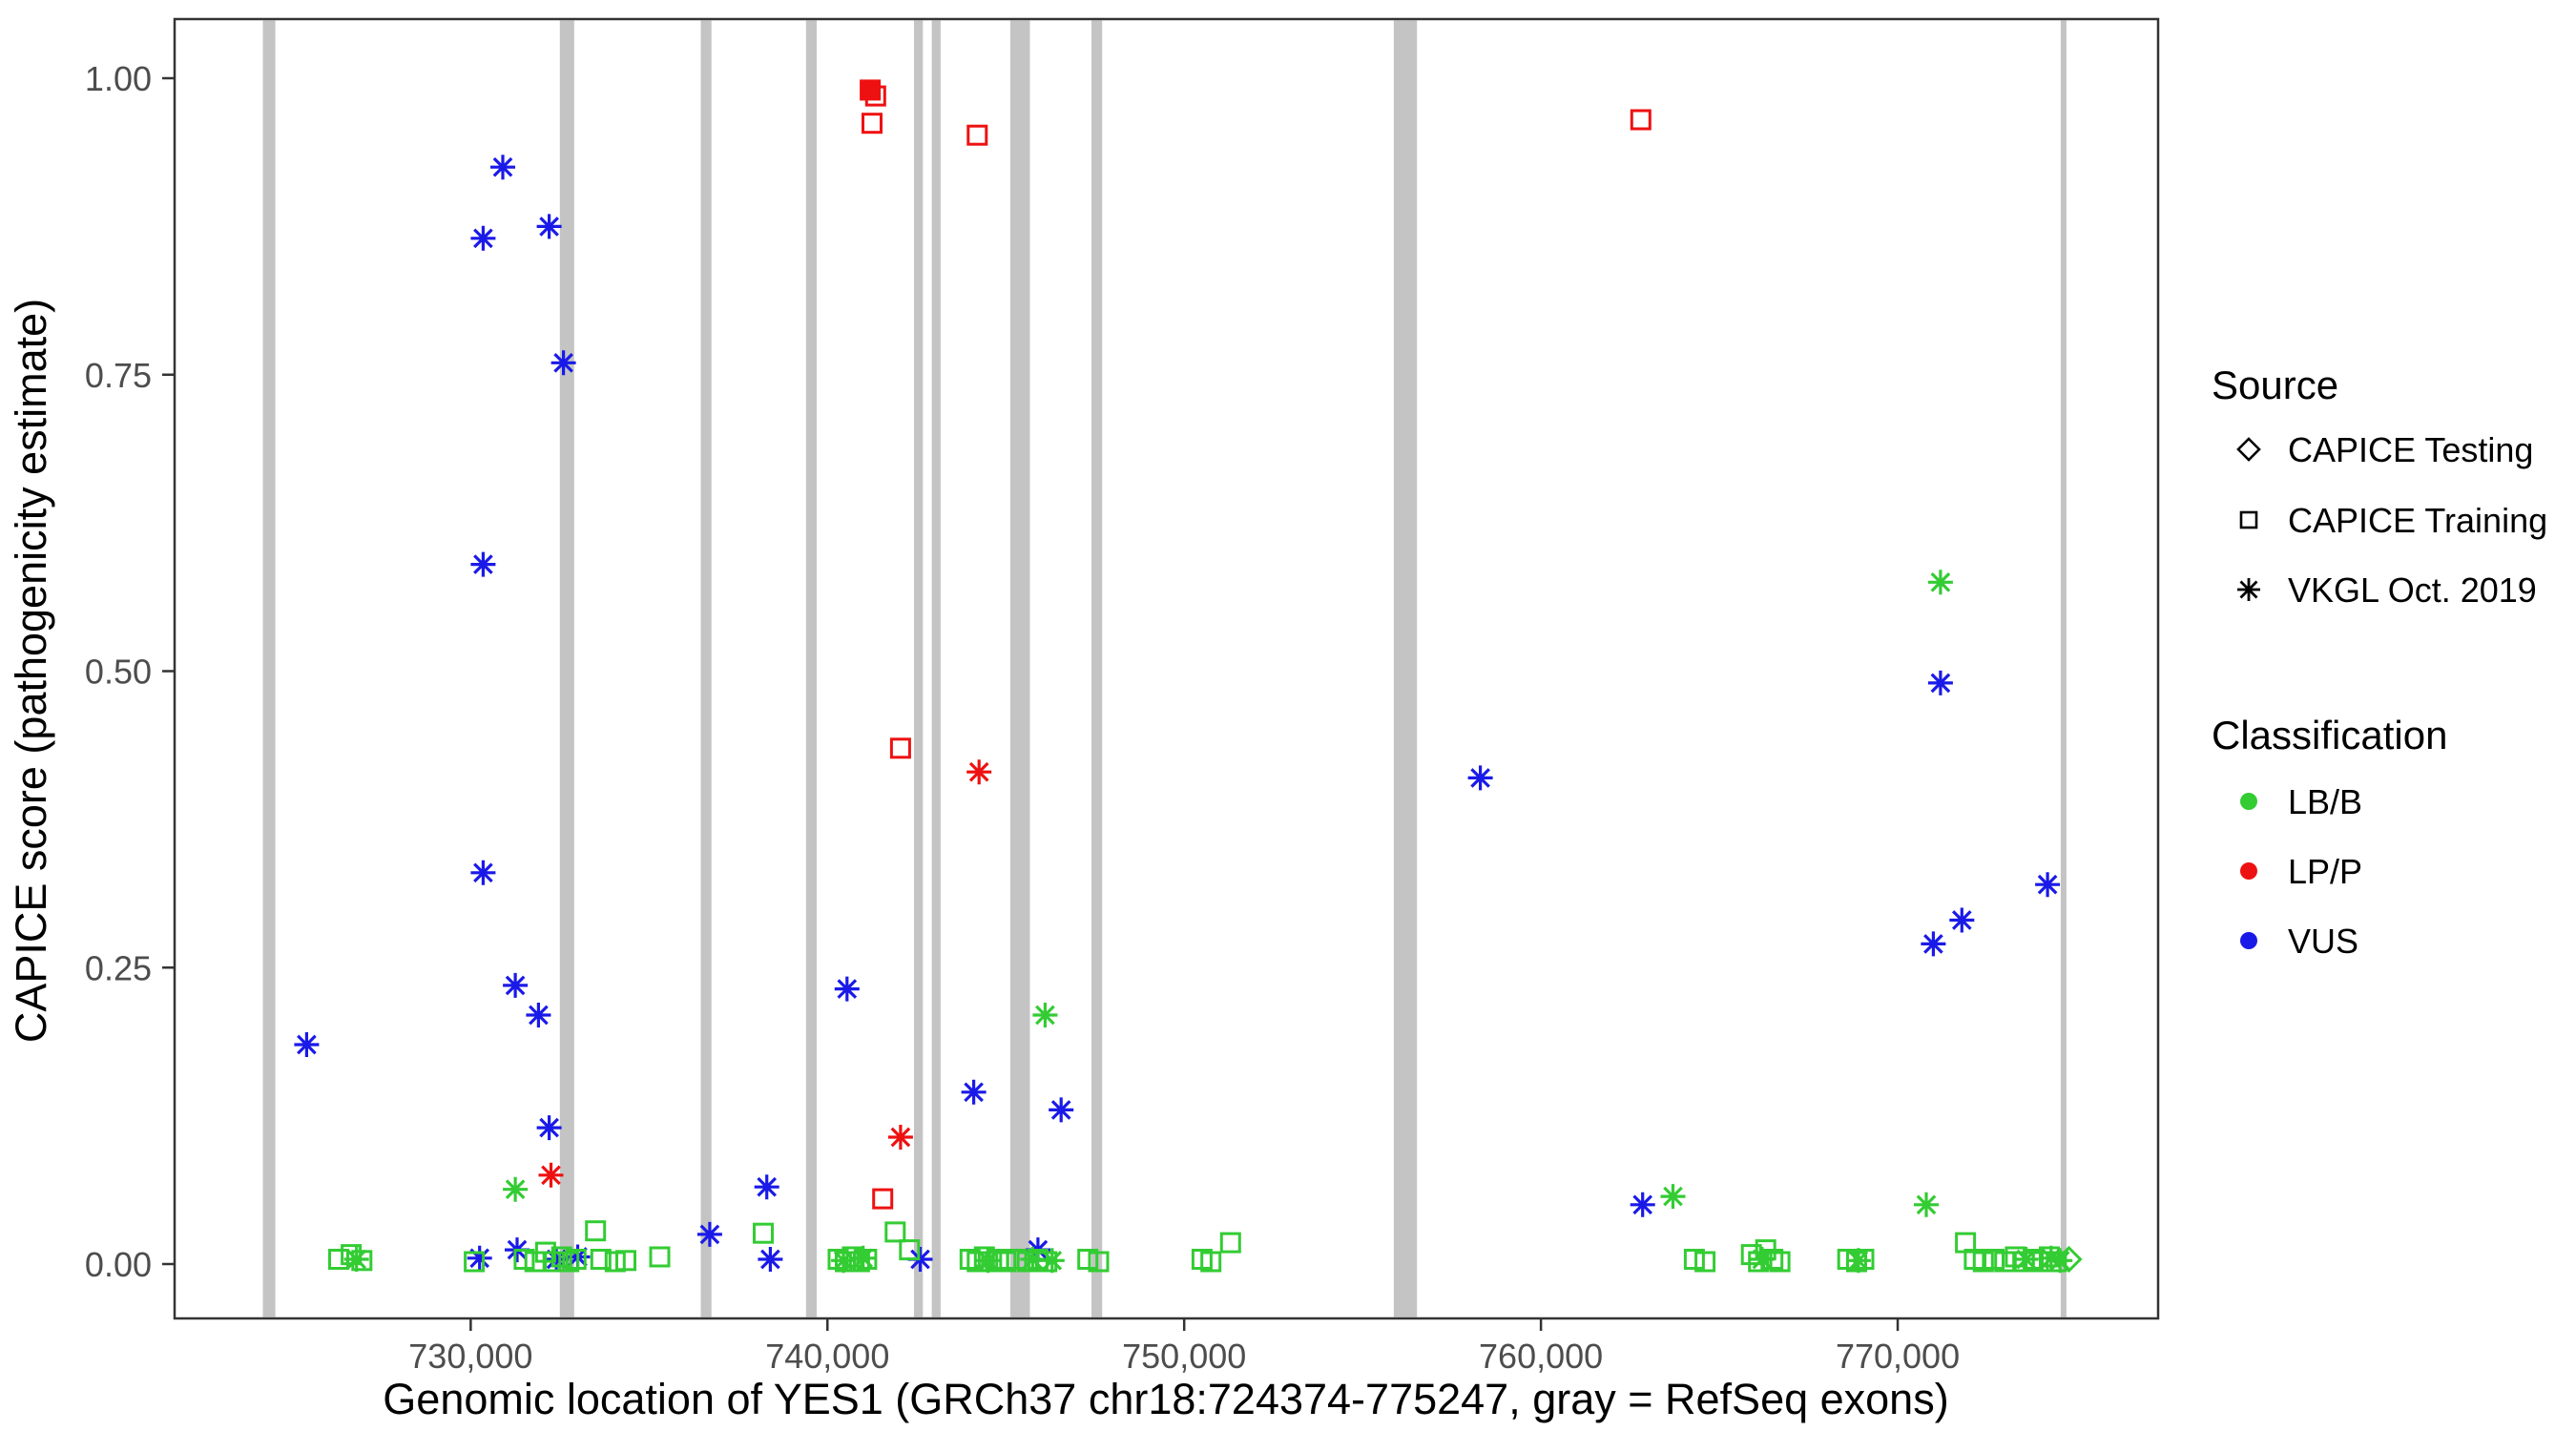 The height and width of the screenshot is (1431, 2576). Describe the element at coordinates (2410, 449) in the screenshot. I see `legend-item-label: CAPICE Testing` at that location.